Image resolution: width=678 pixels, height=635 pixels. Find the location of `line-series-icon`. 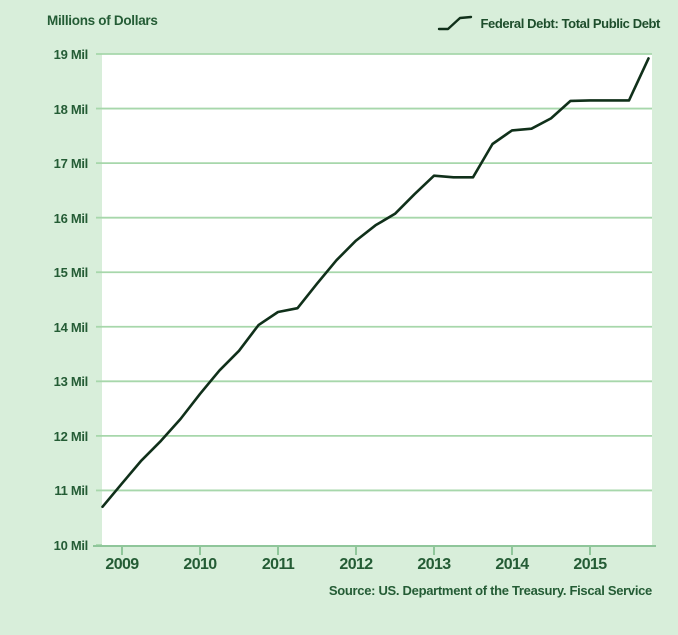

line-series-icon is located at coordinates (454, 23).